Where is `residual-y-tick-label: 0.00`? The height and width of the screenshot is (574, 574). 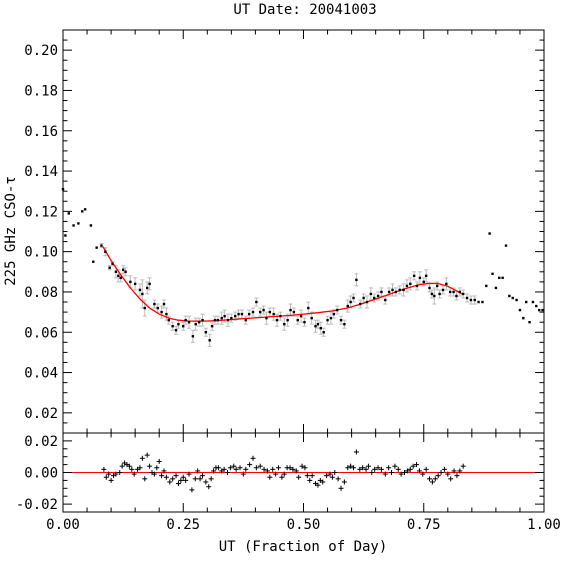
residual-y-tick-label: 0.00 is located at coordinates (41, 474).